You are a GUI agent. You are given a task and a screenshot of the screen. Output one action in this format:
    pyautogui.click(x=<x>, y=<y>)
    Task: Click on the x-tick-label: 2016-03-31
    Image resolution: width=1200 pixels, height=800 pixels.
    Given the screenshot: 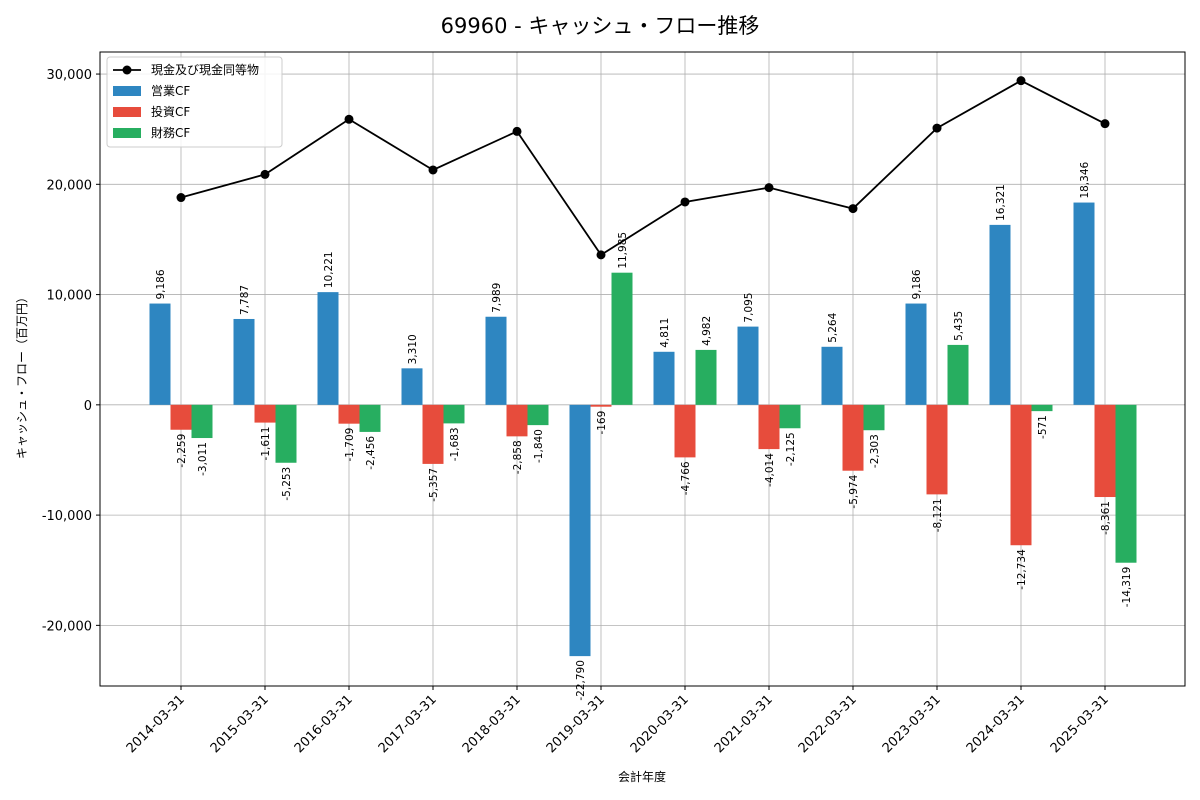 What is the action you would take?
    pyautogui.click(x=324, y=724)
    